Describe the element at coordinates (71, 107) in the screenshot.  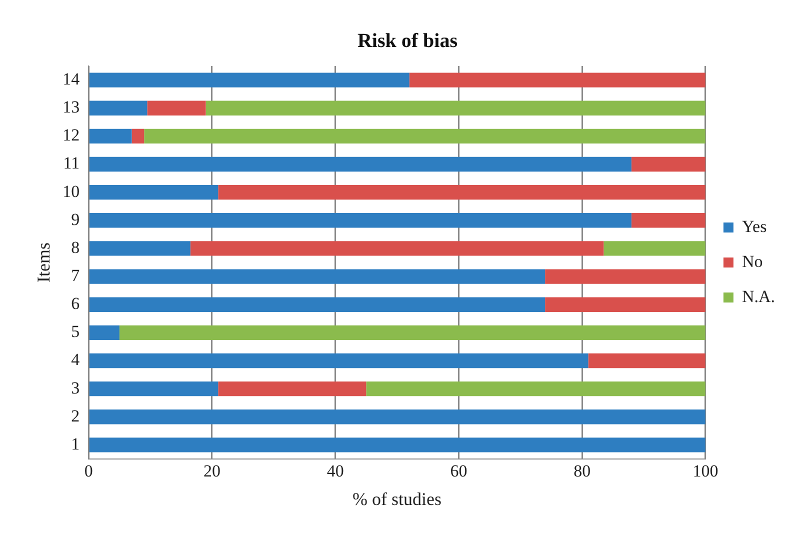
I see `y-tick-label: 13` at that location.